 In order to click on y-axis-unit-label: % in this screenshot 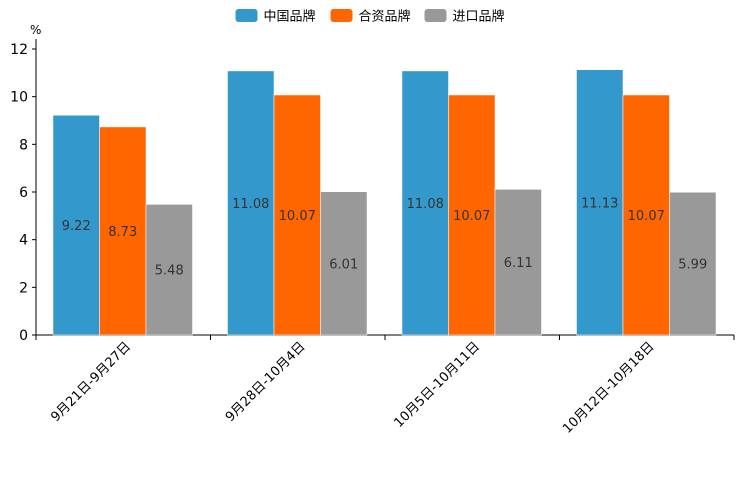, I will do `click(35, 30)`.